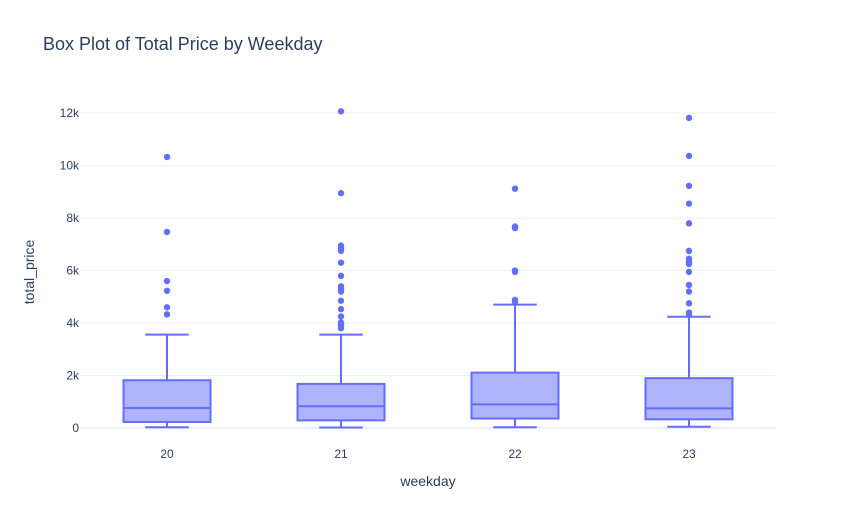 Image resolution: width=857 pixels, height=525 pixels. I want to click on x-tick-label: 22, so click(515, 454).